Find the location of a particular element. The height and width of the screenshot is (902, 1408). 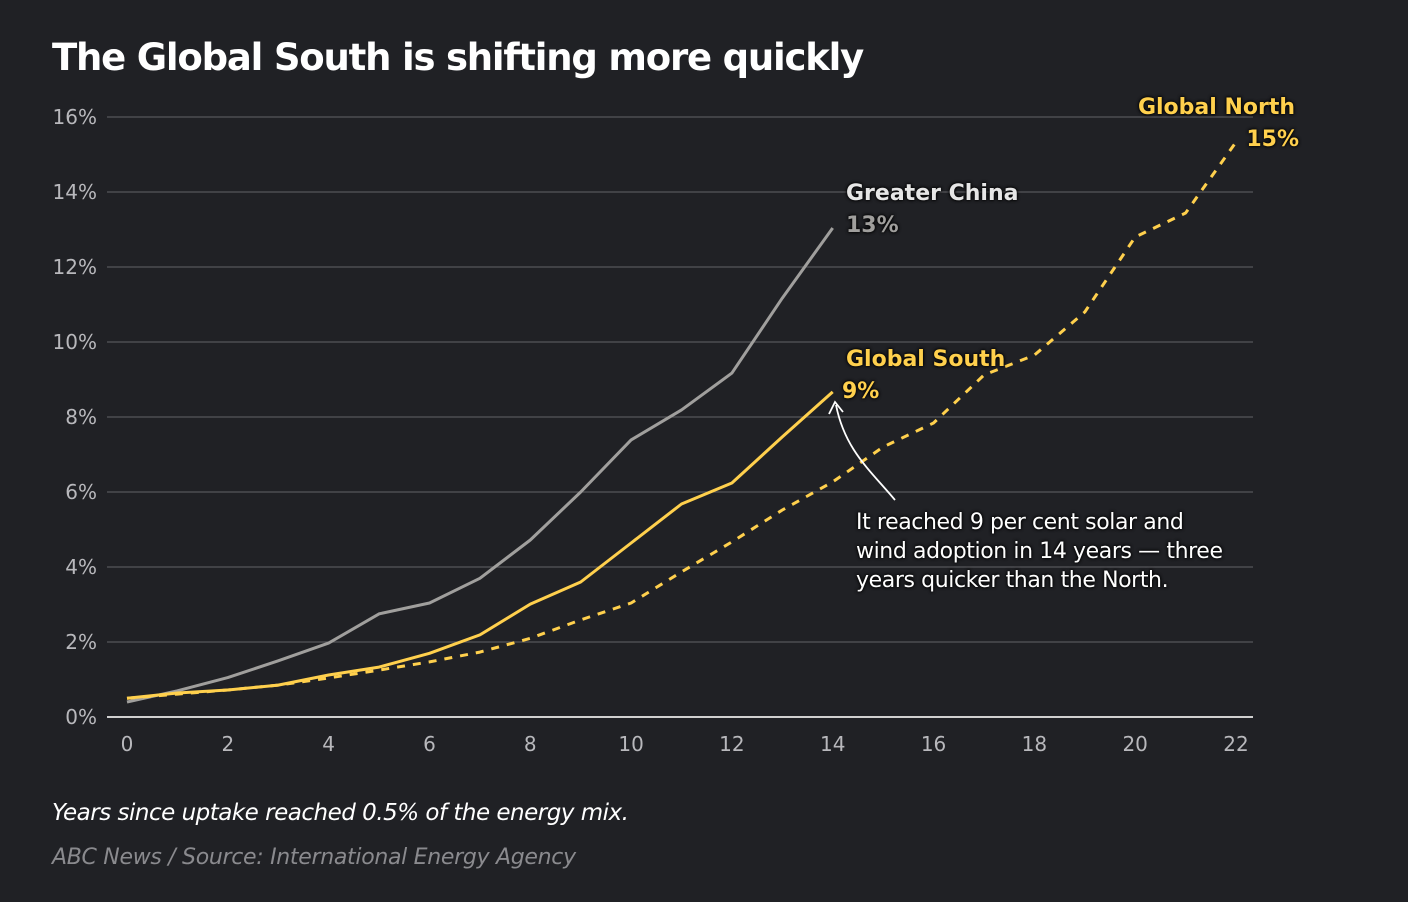

y-tick-label: 8% is located at coordinates (81, 417).